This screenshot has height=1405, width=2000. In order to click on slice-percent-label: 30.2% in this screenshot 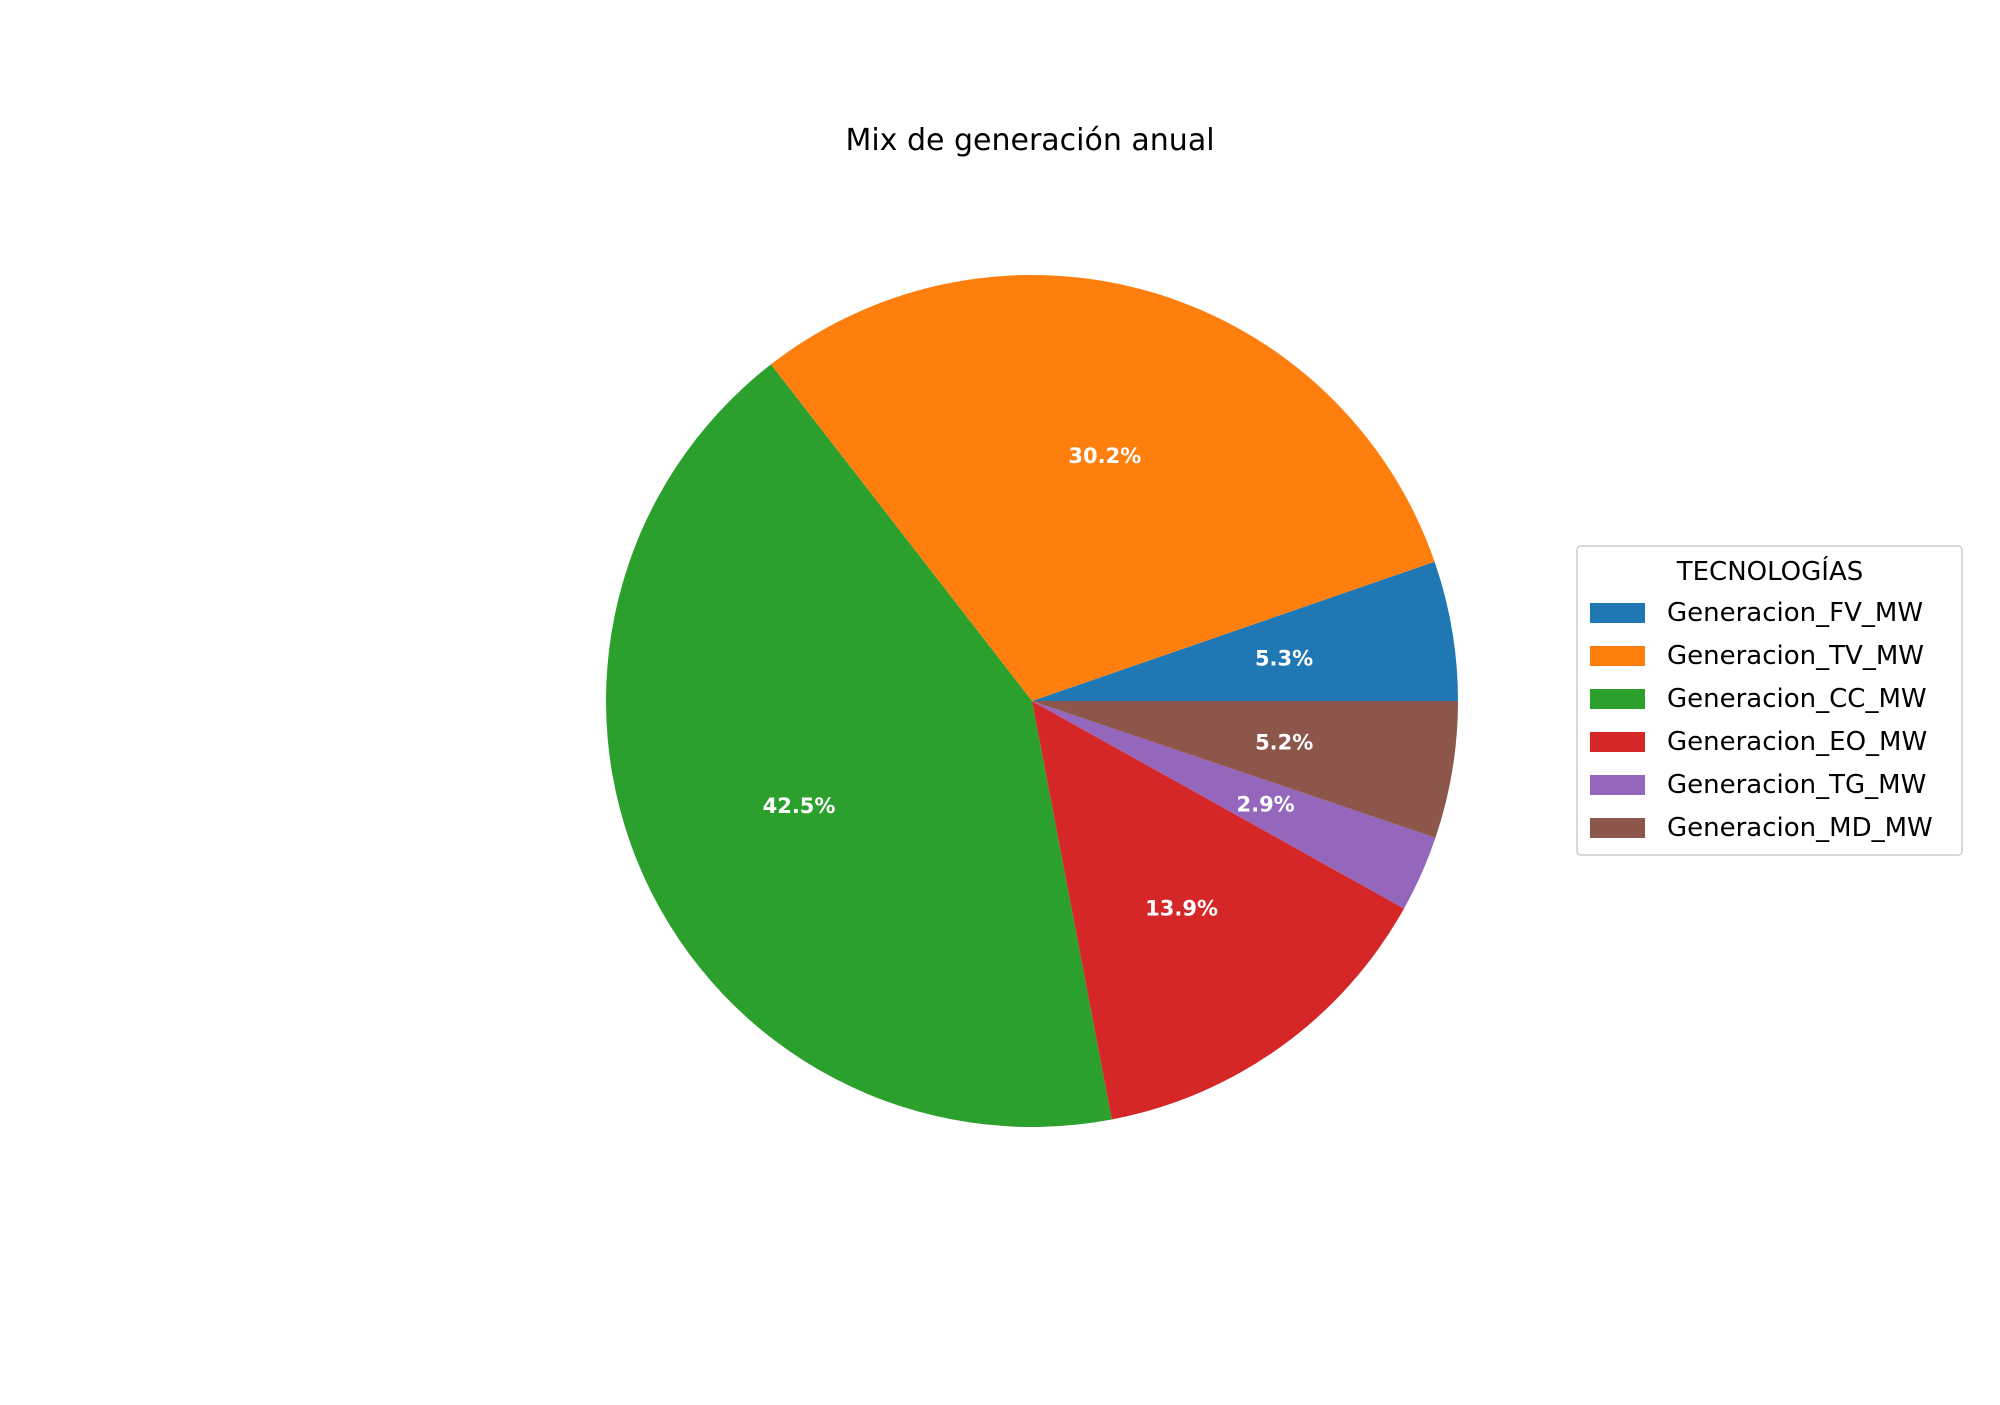, I will do `click(1104, 456)`.